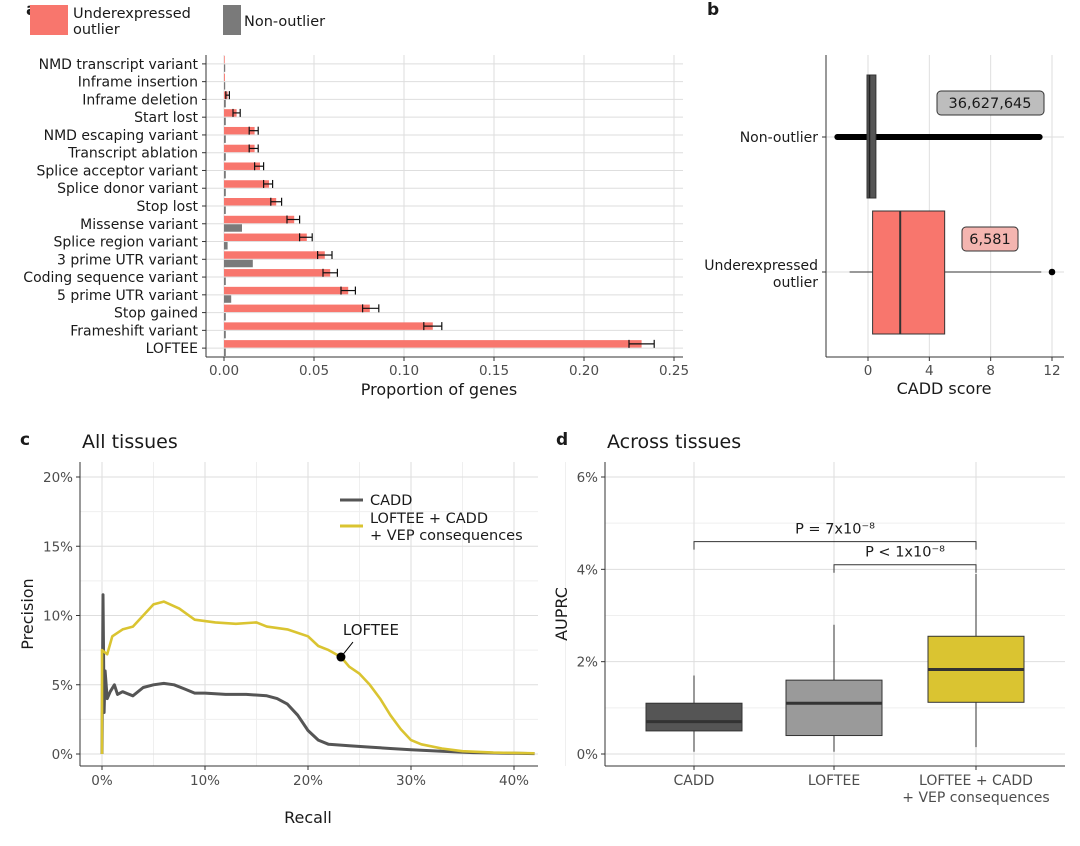 Image resolution: width=1080 pixels, height=846 pixels. I want to click on panel-b-count-outlier: 6,581, so click(990, 240).